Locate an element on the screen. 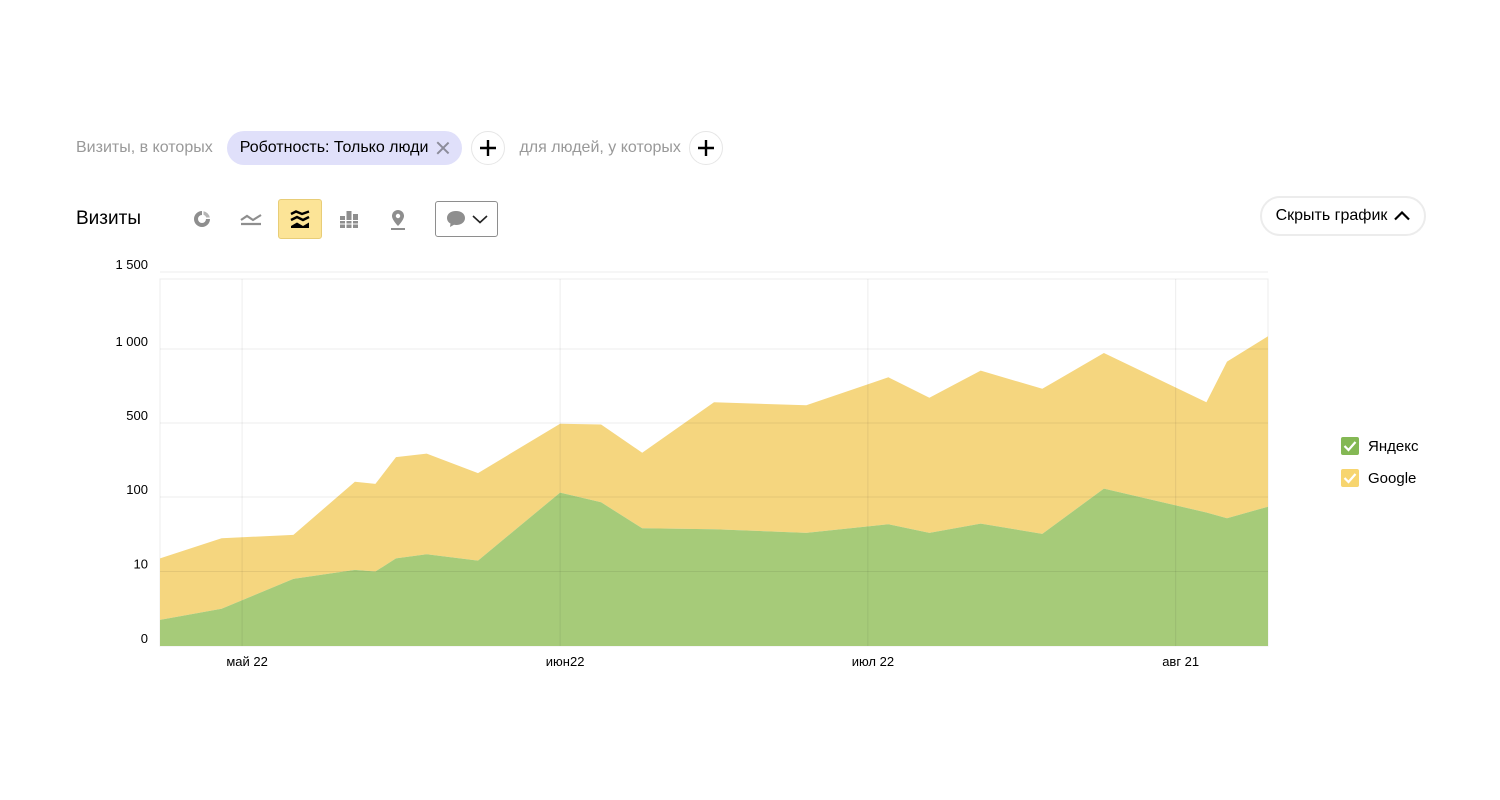 This screenshot has width=1500, height=800. line-chart-button is located at coordinates (251, 219).